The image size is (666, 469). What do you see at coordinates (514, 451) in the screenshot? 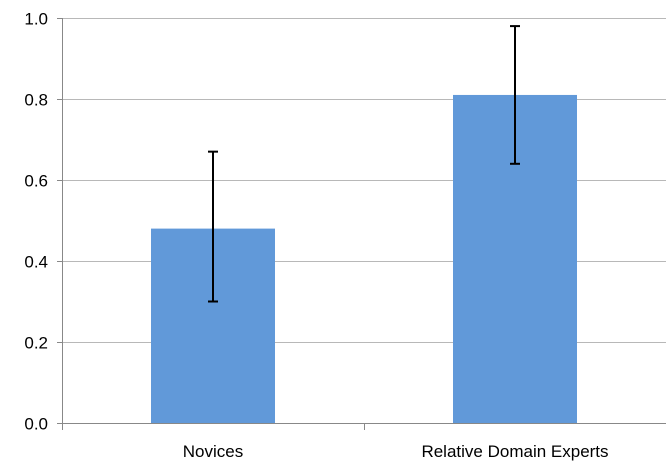
I see `x-tick-label-1: Relative Domain Experts` at bounding box center [514, 451].